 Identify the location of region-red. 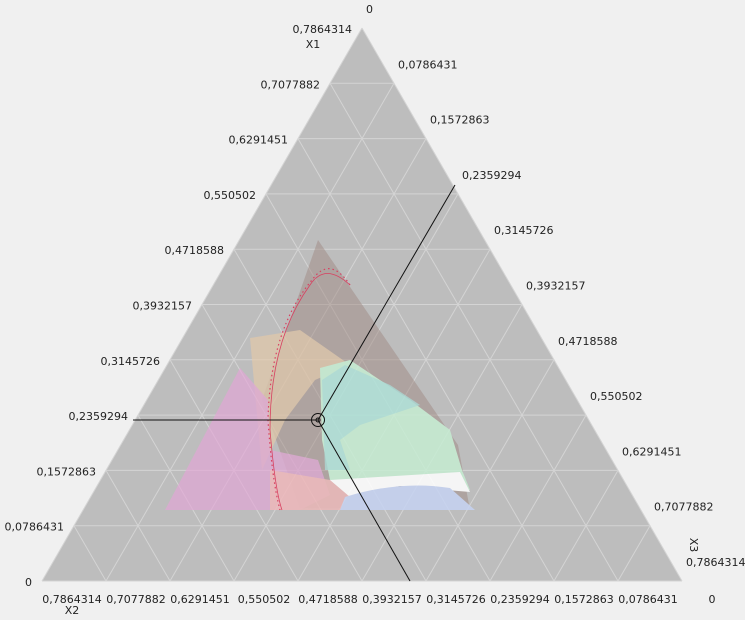
(315, 490).